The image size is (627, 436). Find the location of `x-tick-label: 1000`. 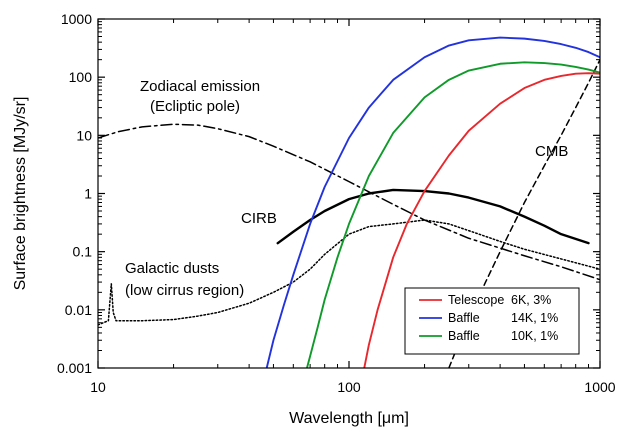

x-tick-label: 1000 is located at coordinates (599, 387).